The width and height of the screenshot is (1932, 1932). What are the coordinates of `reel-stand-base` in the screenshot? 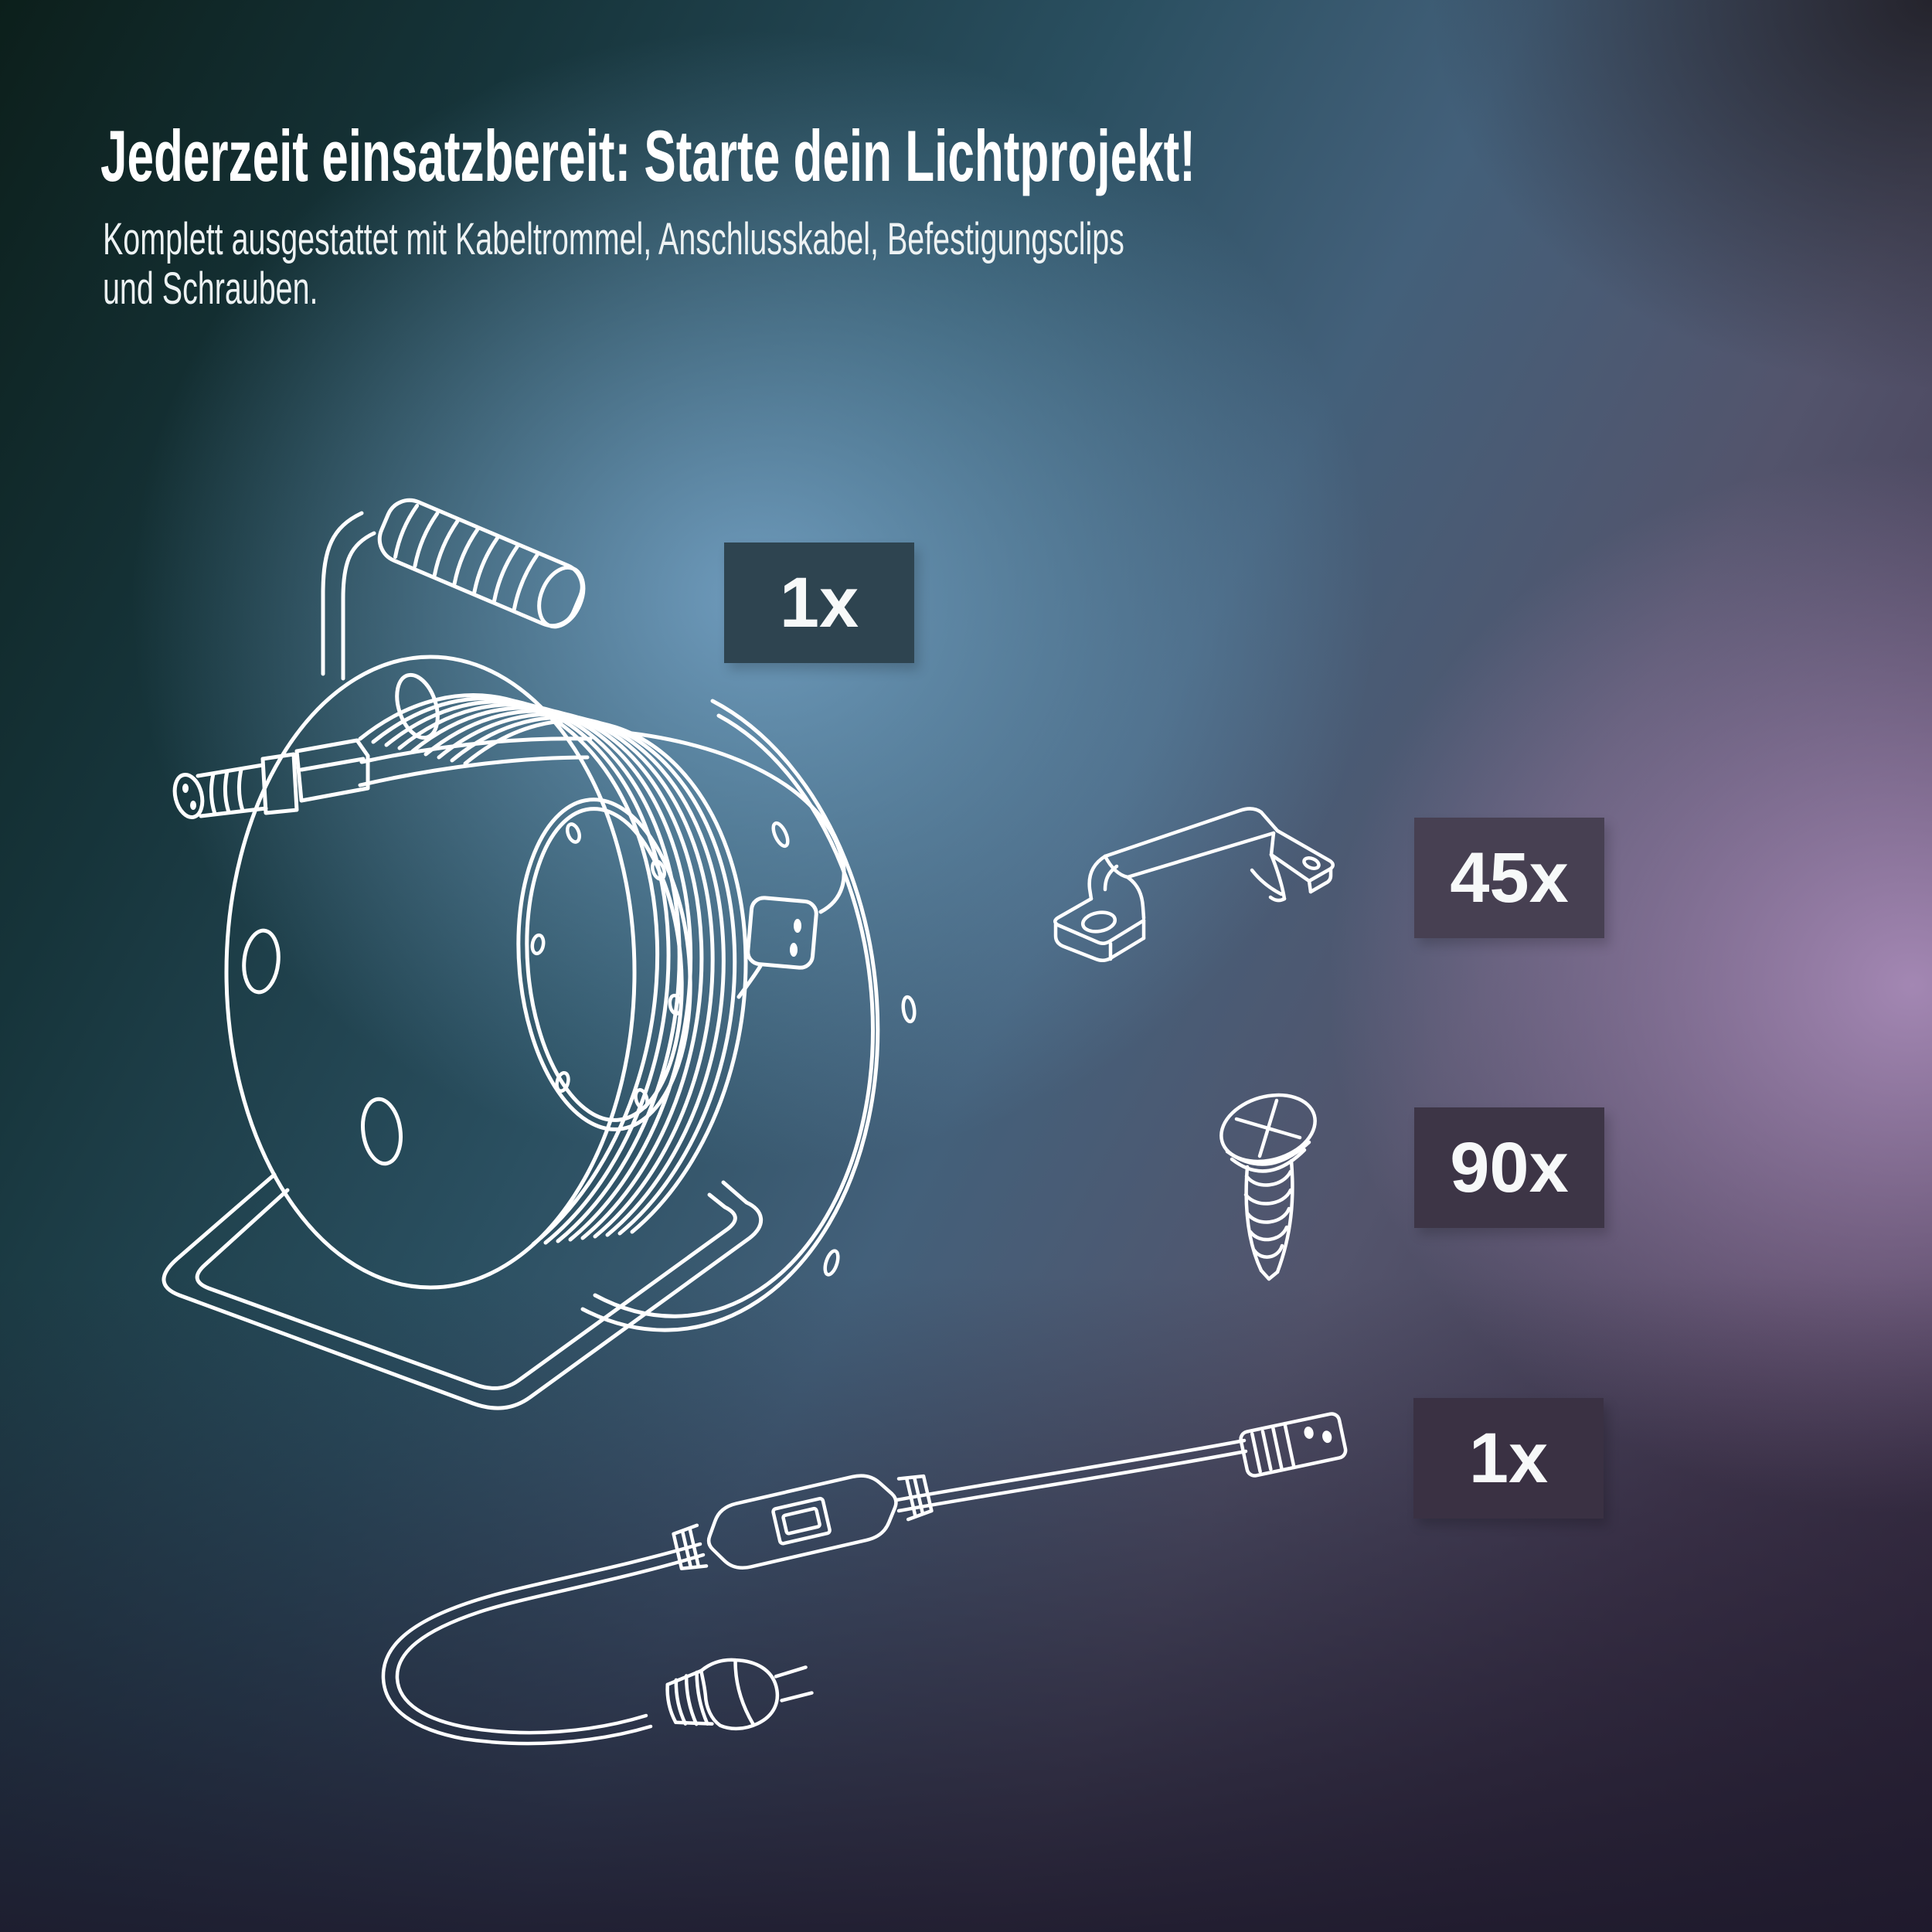 It's located at (463, 1291).